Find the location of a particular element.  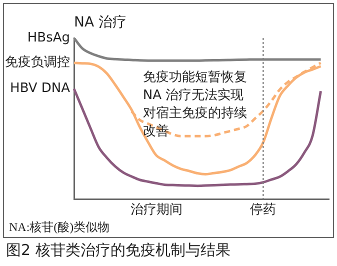

y-axis-title: NA 治疗 is located at coordinates (100, 22).